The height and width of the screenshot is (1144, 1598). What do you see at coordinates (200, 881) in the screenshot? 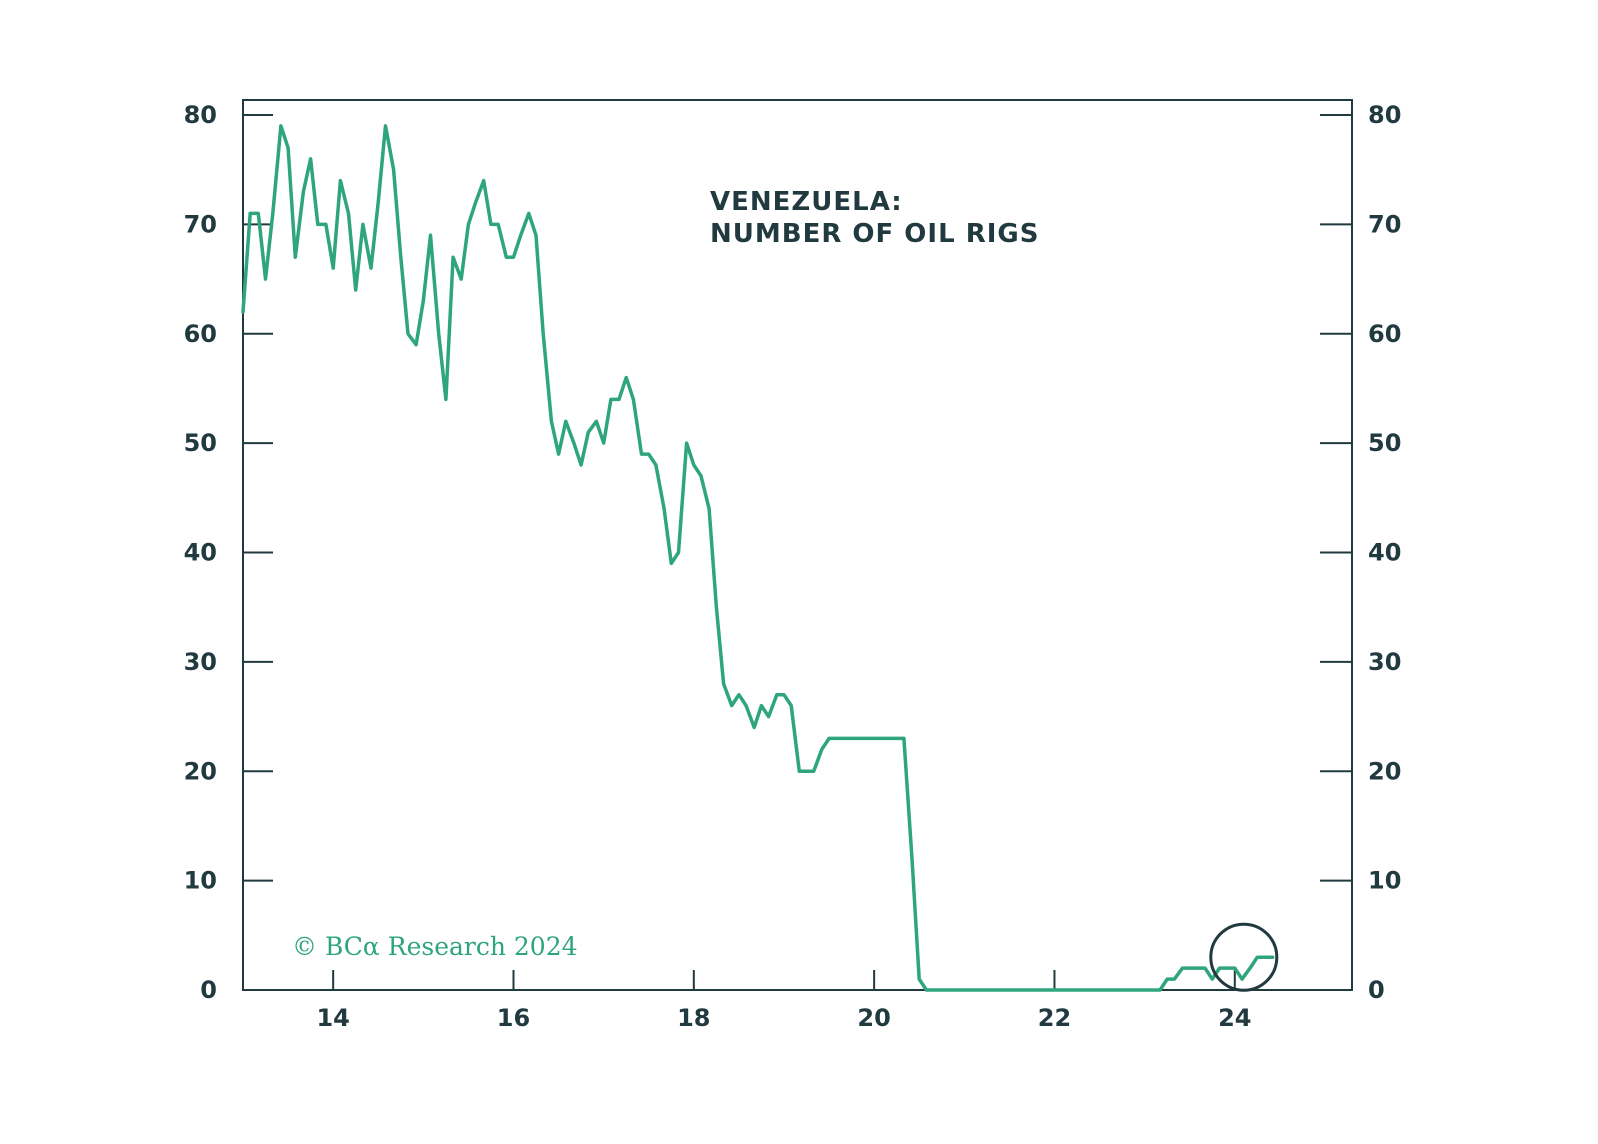
I see `y-tick-label-left: 10` at bounding box center [200, 881].